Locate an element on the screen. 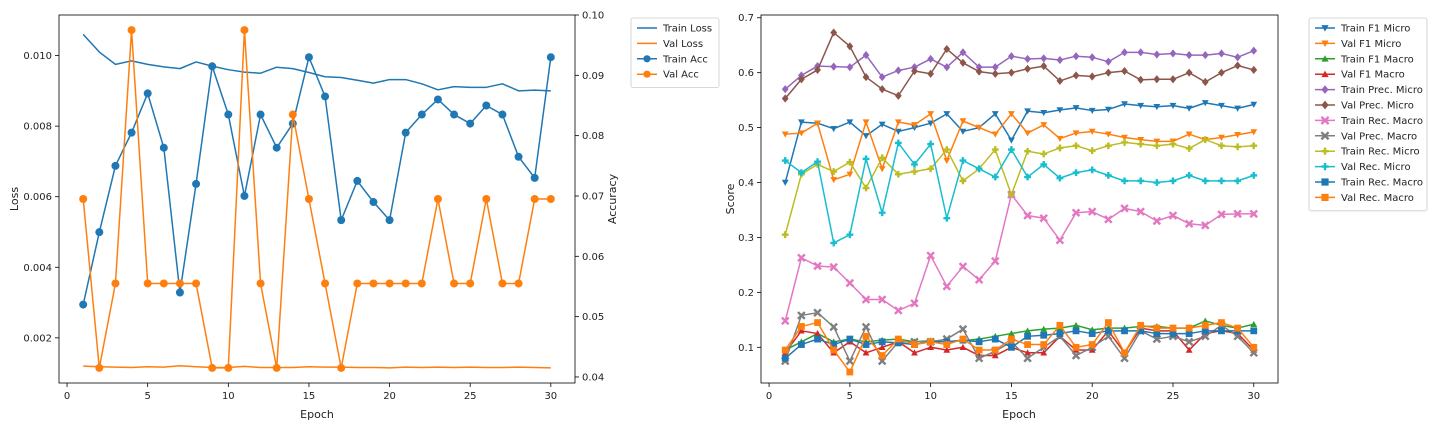 The height and width of the screenshot is (432, 1440). score-axis-tick-label: 0.4 is located at coordinates (746, 183).